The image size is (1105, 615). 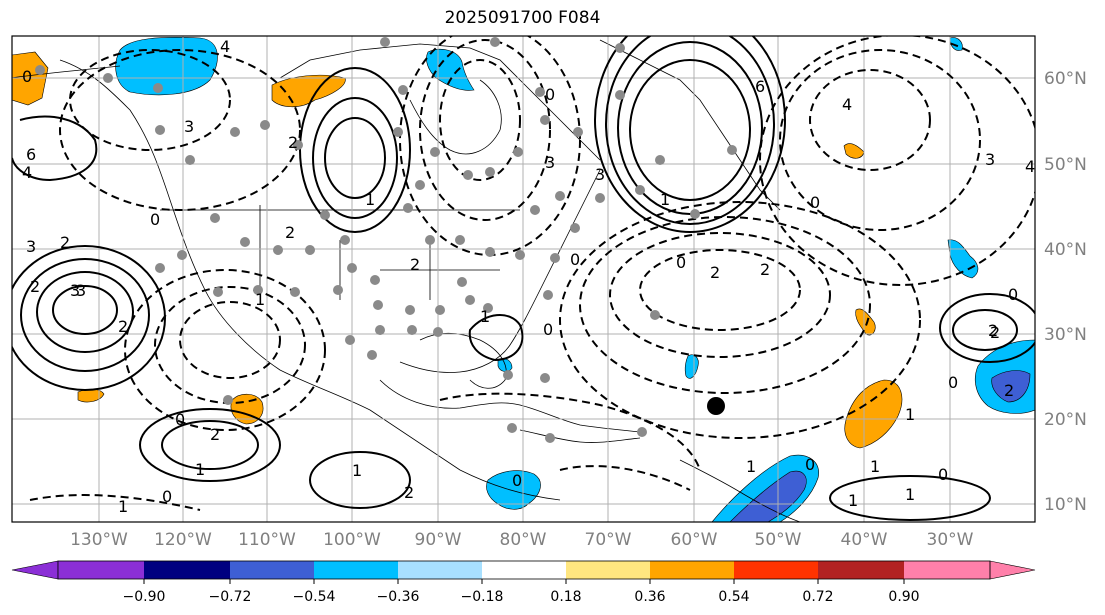 I want to click on lon-label: 130°W, so click(x=99, y=540).